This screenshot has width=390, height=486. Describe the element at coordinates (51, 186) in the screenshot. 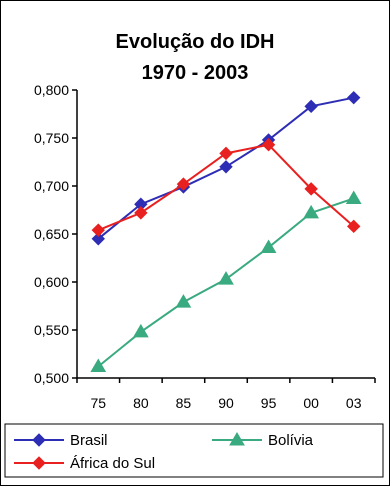

I see `y-tick-label: 0,700` at that location.